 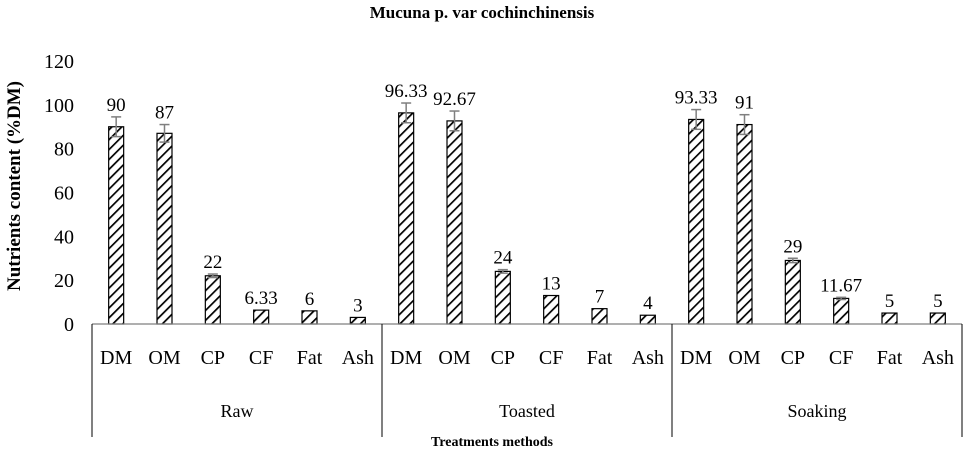 What do you see at coordinates (59, 106) in the screenshot?
I see `y-tick-label: 100` at bounding box center [59, 106].